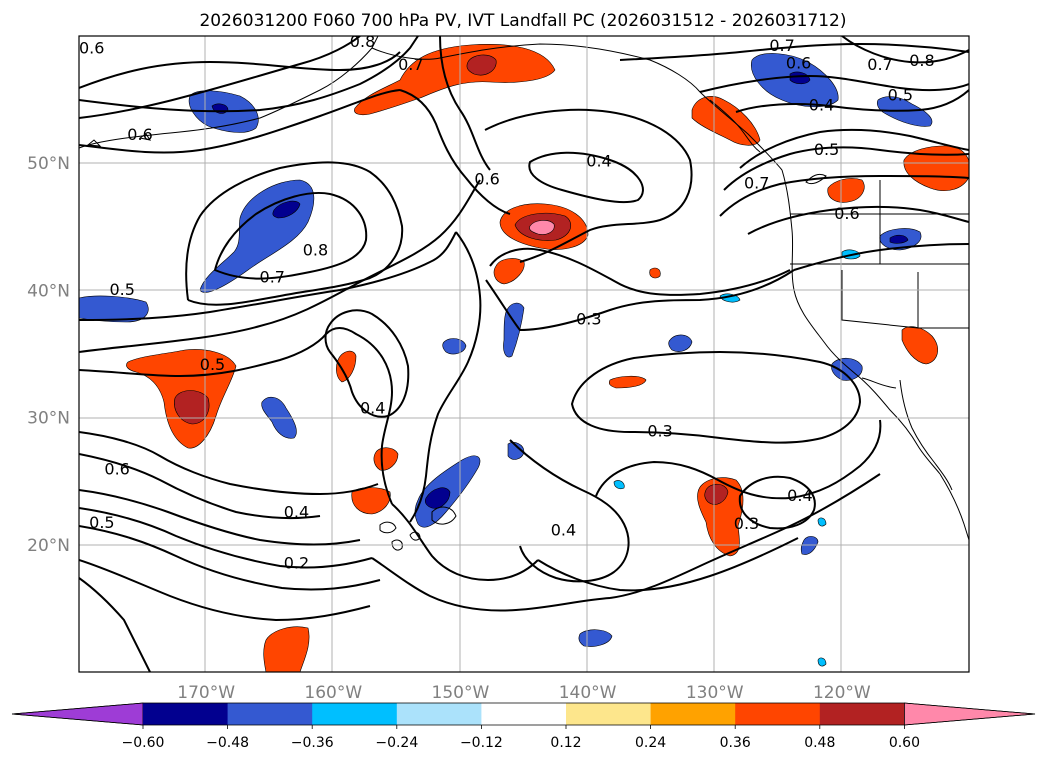 This screenshot has height=765, width=1047. What do you see at coordinates (333, 693) in the screenshot?
I see `lon-label: 160°W` at bounding box center [333, 693].